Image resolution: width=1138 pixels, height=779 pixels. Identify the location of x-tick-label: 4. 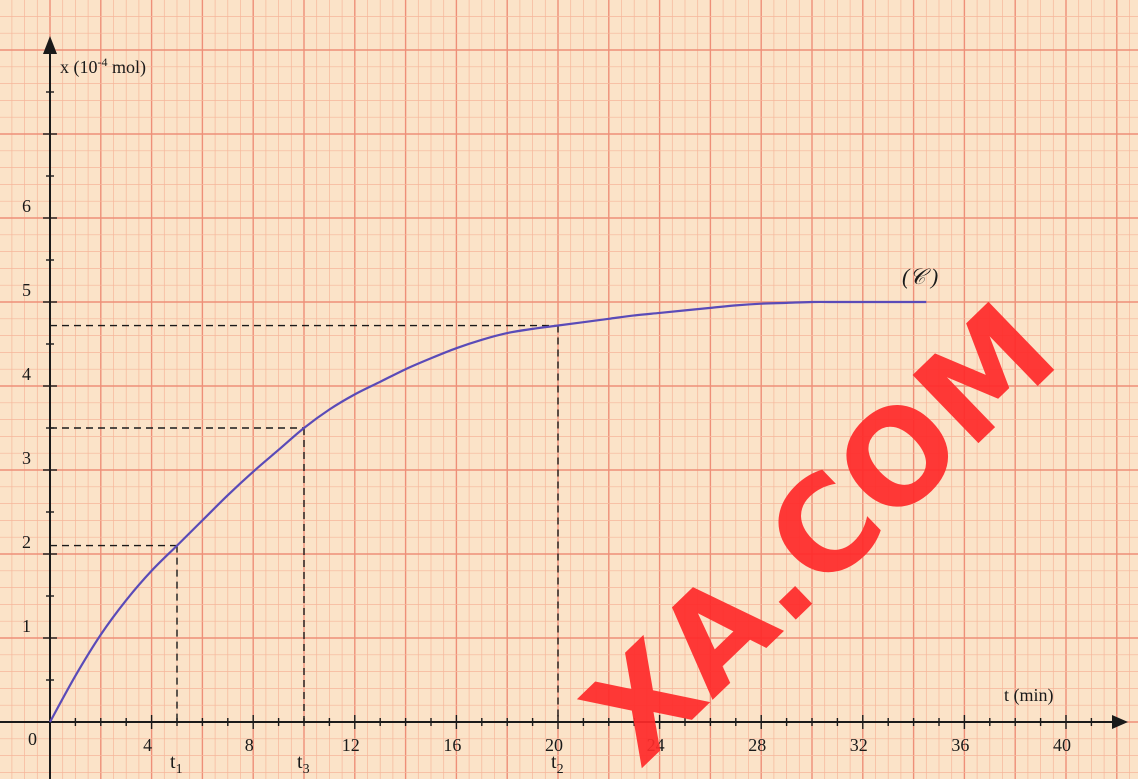
(147, 745).